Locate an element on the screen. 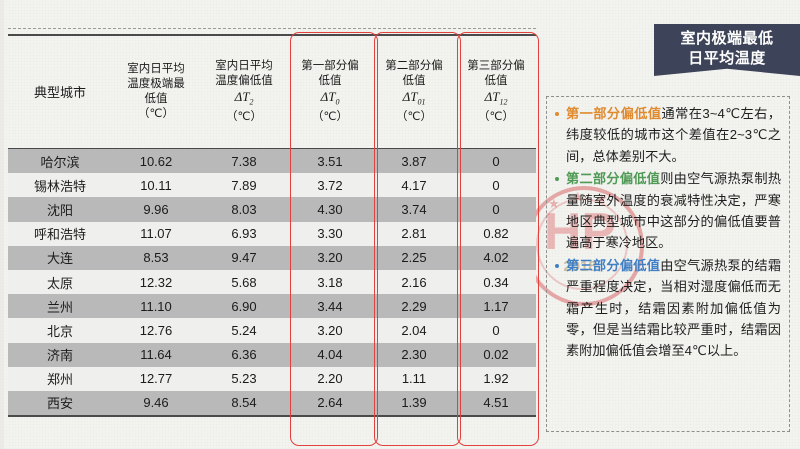 The width and height of the screenshot is (800, 449). cell-extreme_min: 12.77 is located at coordinates (156, 378).